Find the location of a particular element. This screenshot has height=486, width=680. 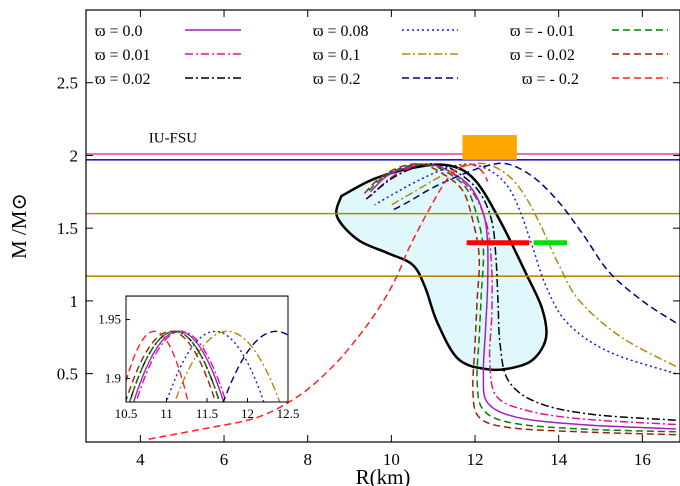

annotation-iu-fsu: IU-FSU is located at coordinates (173, 138).